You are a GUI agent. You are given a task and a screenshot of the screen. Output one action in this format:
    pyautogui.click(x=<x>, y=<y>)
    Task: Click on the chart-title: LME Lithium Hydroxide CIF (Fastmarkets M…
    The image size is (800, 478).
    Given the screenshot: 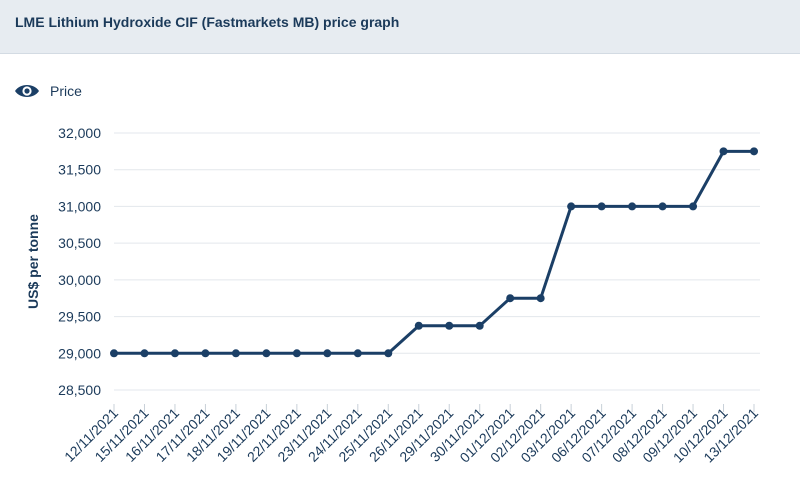 What is the action you would take?
    pyautogui.click(x=207, y=22)
    